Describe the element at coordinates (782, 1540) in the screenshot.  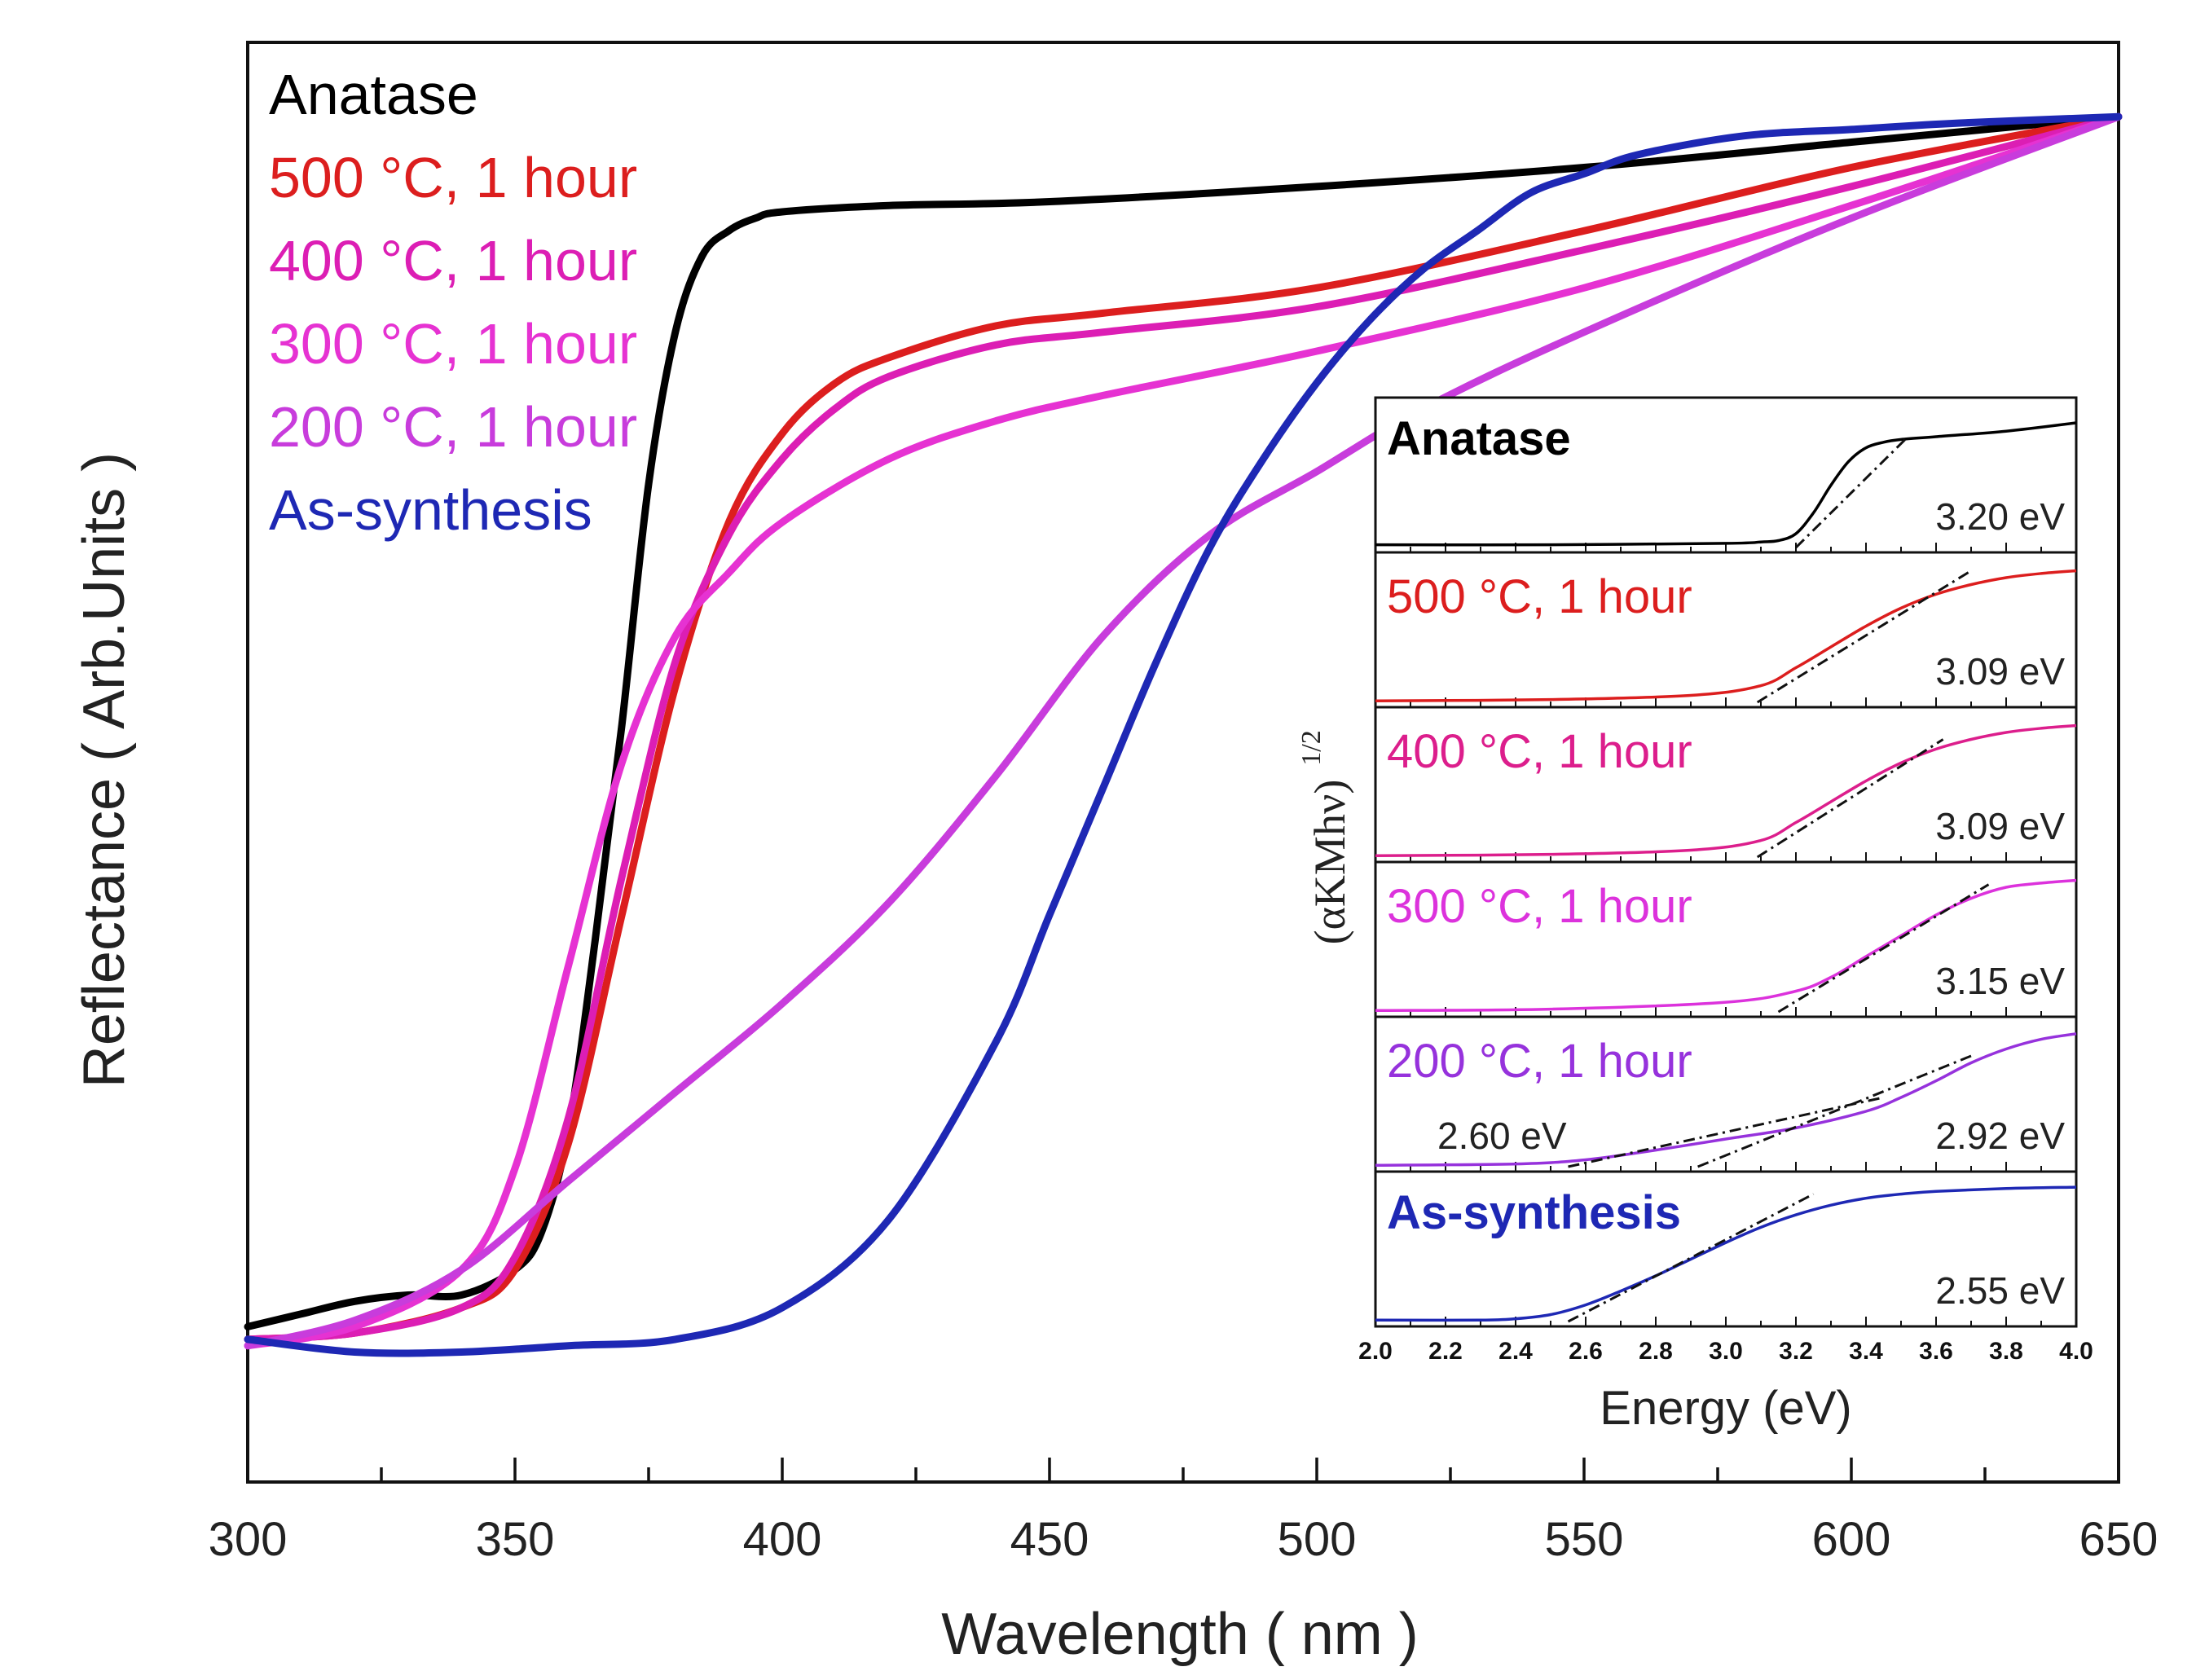
I see `x-tick-label: 400` at that location.